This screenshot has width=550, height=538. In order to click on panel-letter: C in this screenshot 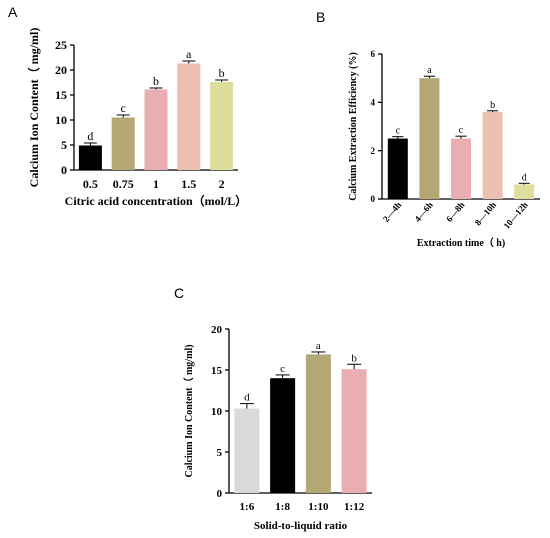, I will do `click(179, 293)`.